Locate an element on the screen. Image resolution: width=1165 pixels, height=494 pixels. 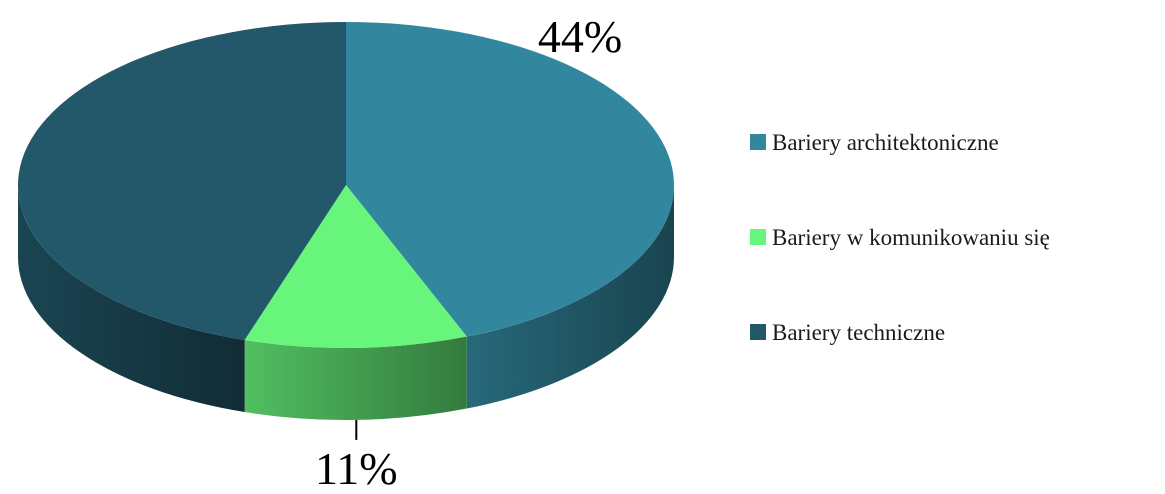
legend-item-bariery-architektoniczne: Bariery architektoniczne is located at coordinates (874, 142).